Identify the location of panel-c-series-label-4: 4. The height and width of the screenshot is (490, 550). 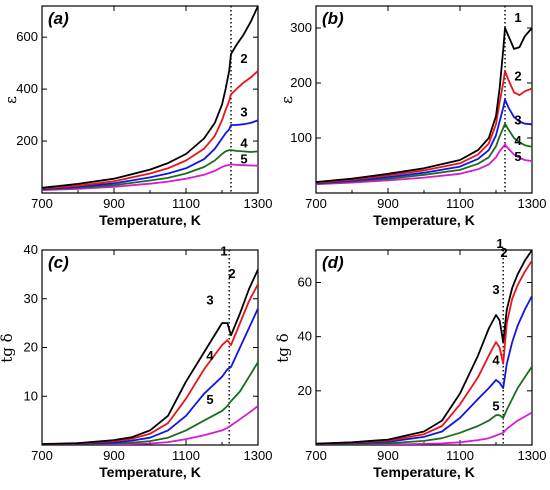
(210, 355).